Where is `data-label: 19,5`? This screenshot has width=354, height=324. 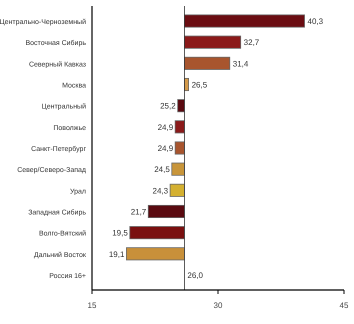
data-label: 19,5 is located at coordinates (120, 233).